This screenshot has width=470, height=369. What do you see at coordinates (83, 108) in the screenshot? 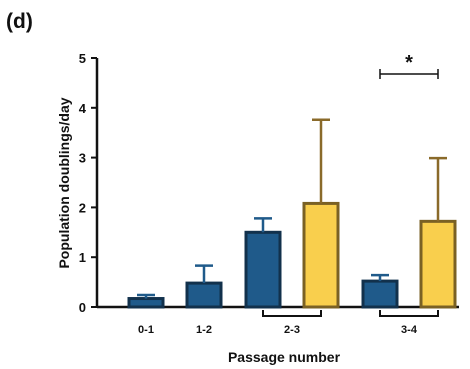
I see `y-tick-label: 4` at bounding box center [83, 108].